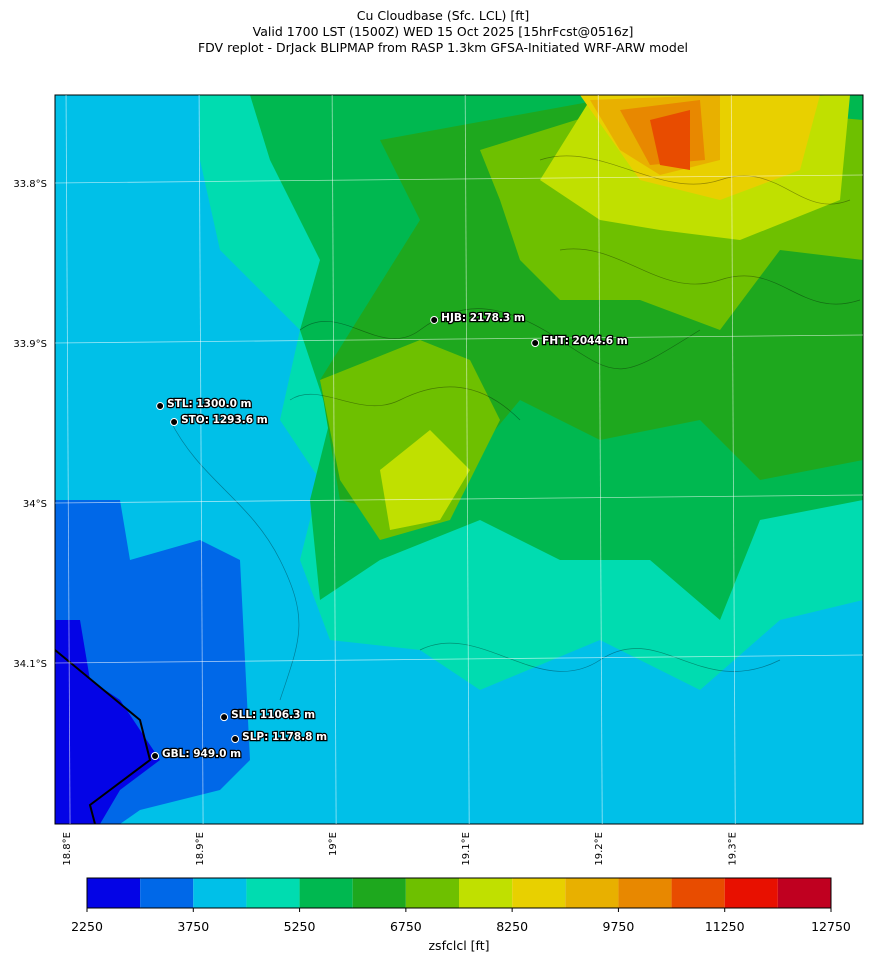  I want to click on colorbar-tick-label: 3750, so click(193, 926).